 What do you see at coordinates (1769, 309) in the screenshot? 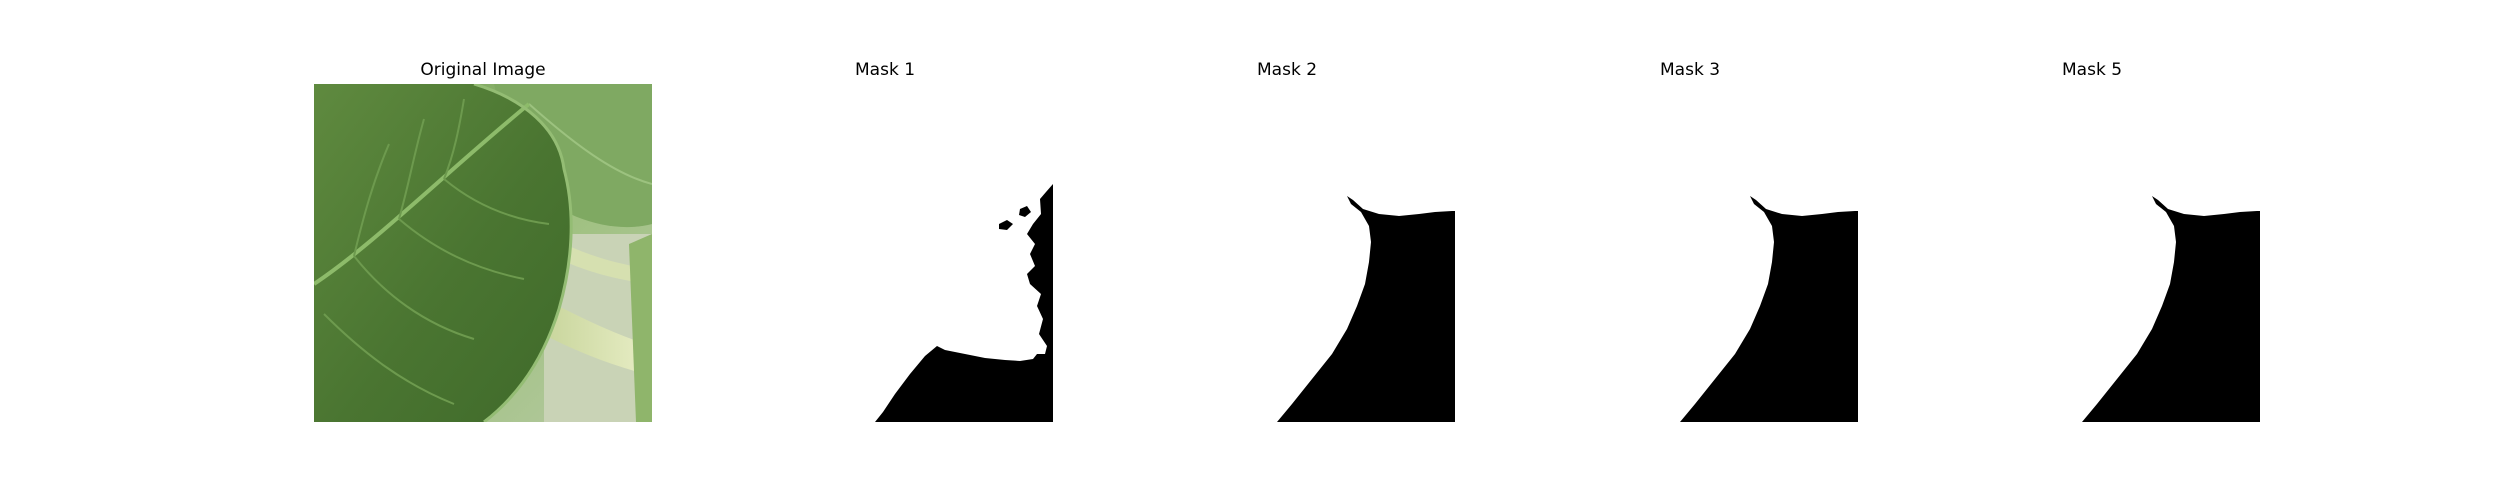
I see `mask-3-shape` at bounding box center [1769, 309].